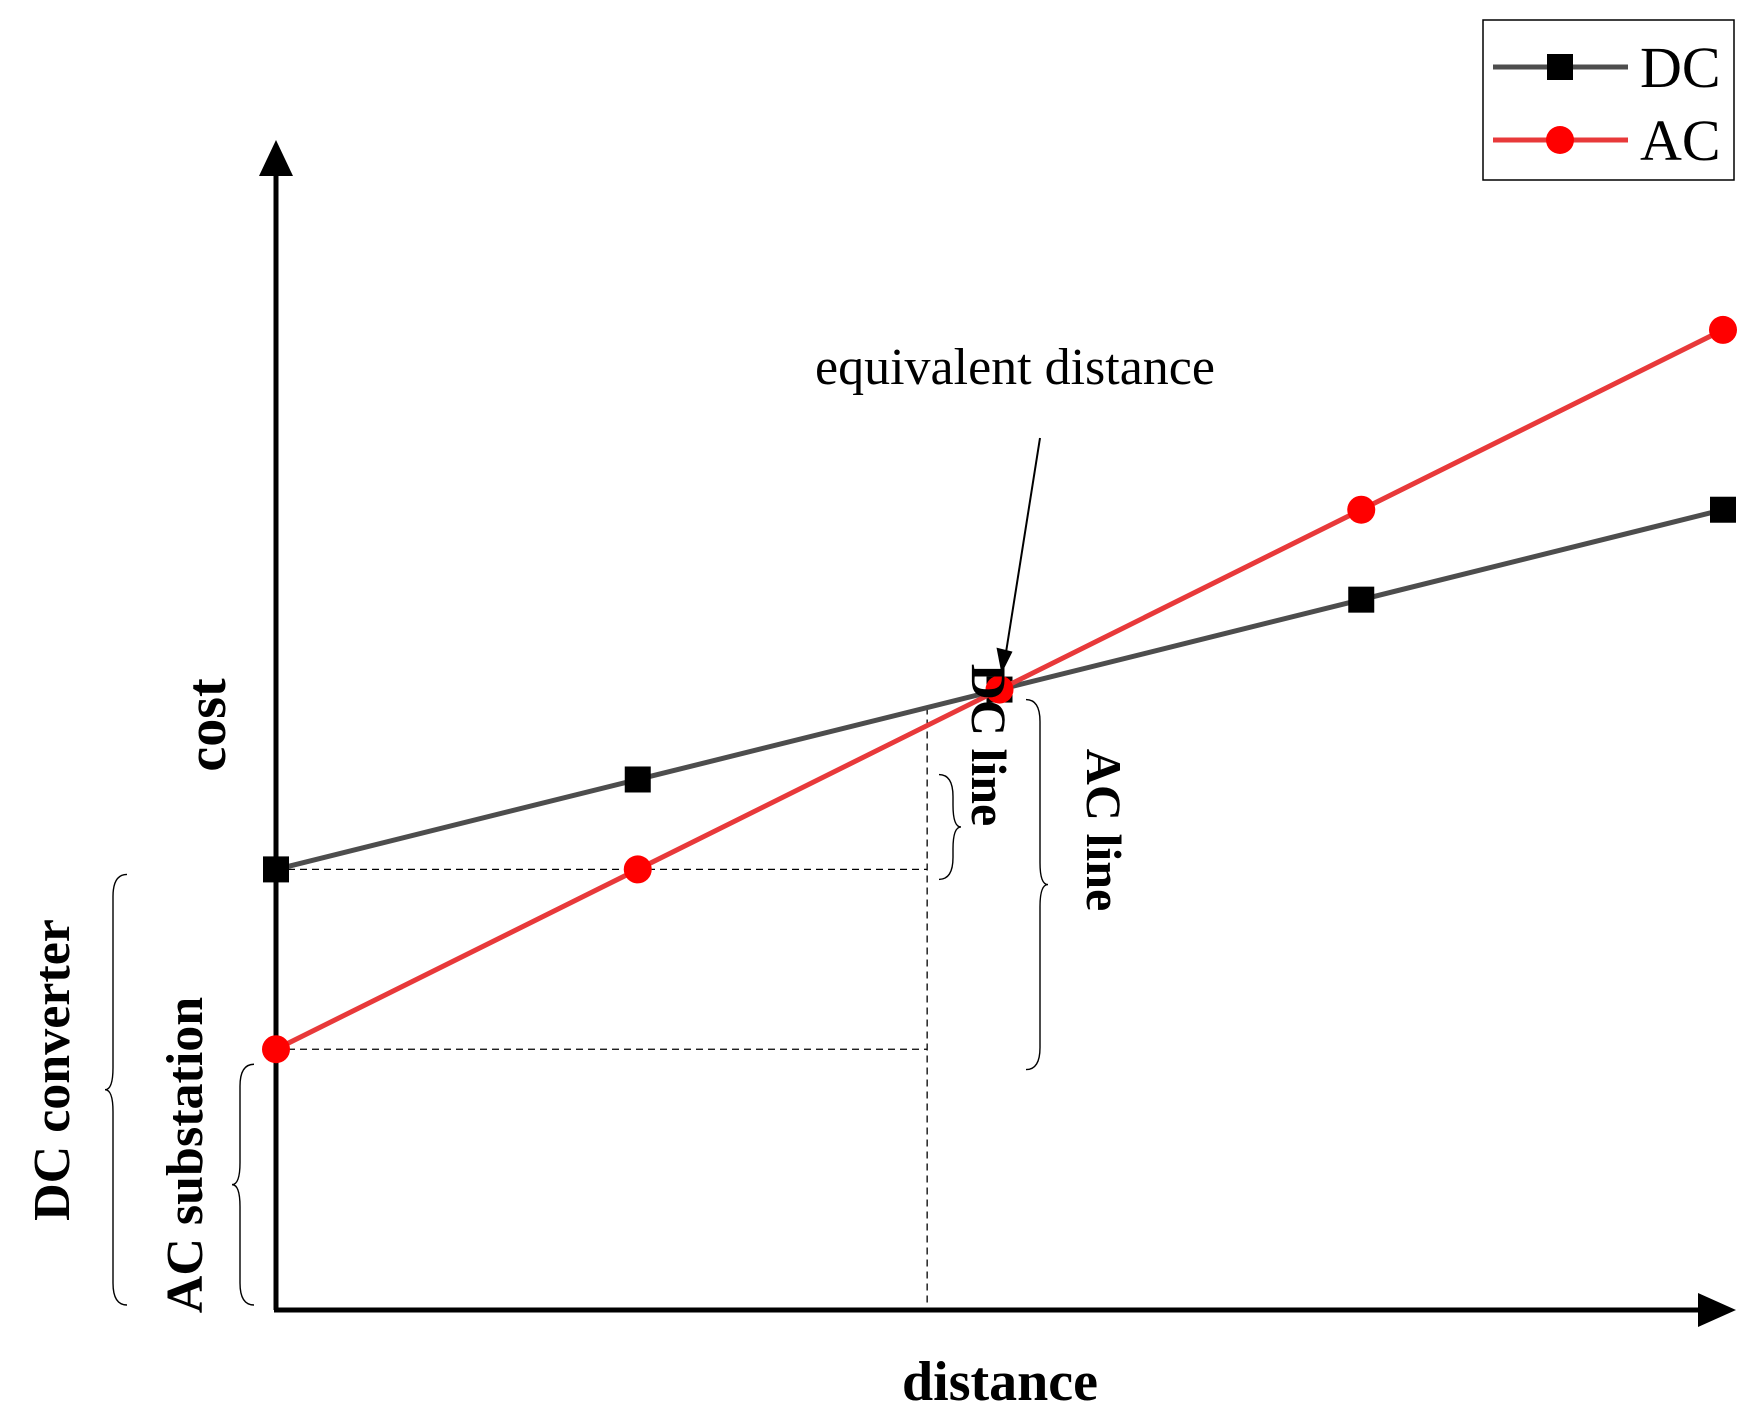 The height and width of the screenshot is (1428, 1758). I want to click on y-axis-arrow, so click(276, 158).